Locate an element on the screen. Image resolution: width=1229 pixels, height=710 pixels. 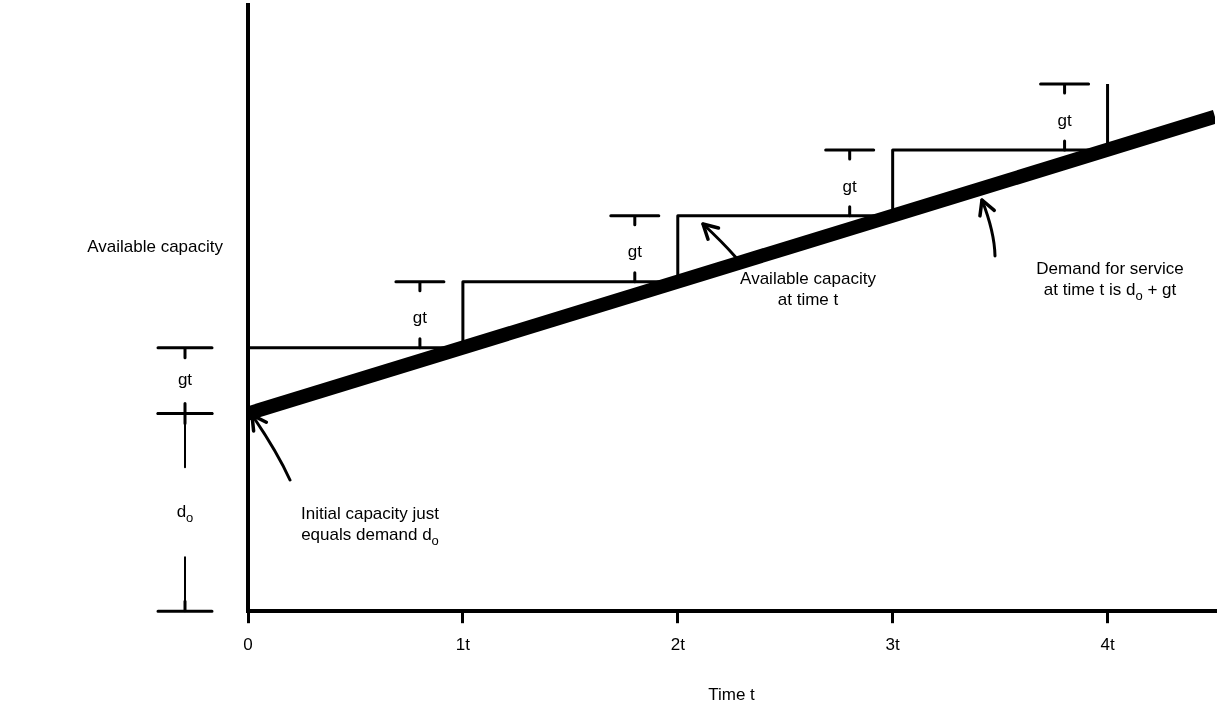
y-axis-title: Available capacity is located at coordinates (155, 247).